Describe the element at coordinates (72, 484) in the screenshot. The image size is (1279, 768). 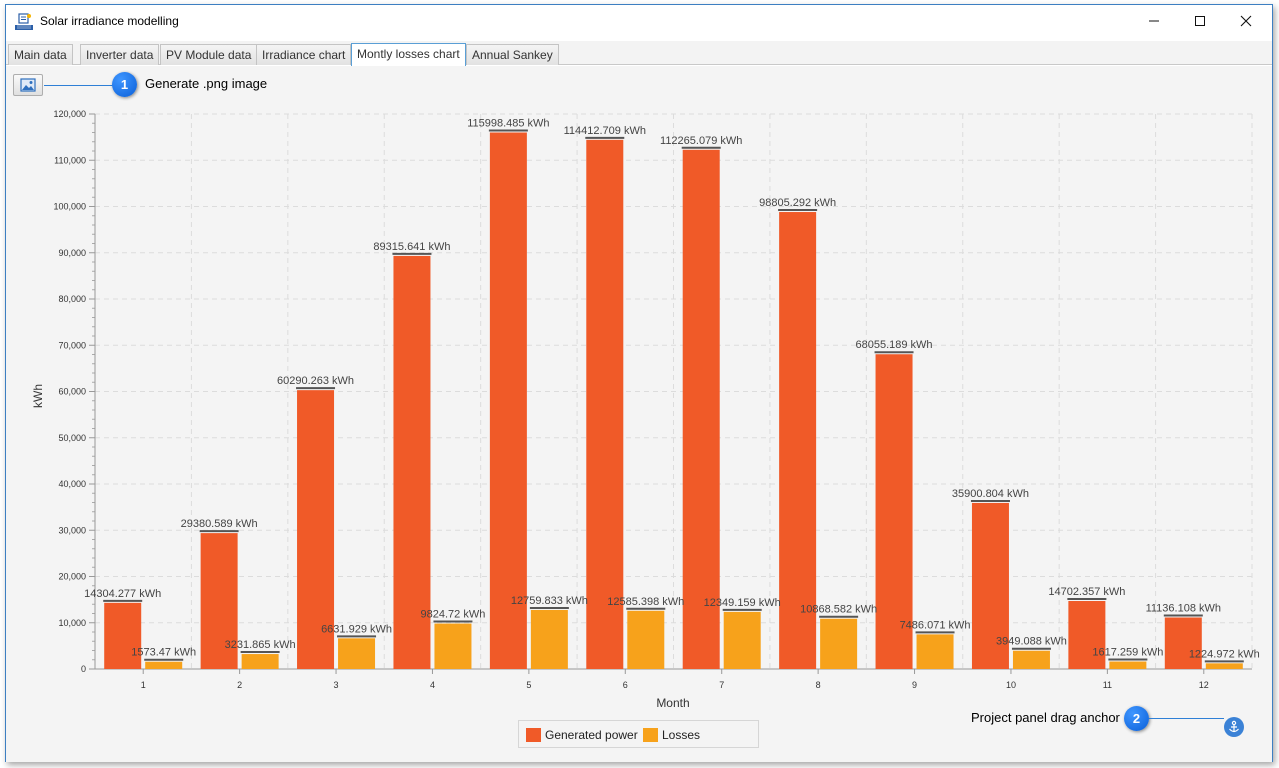
I see `y-tick-label: 40,000` at that location.